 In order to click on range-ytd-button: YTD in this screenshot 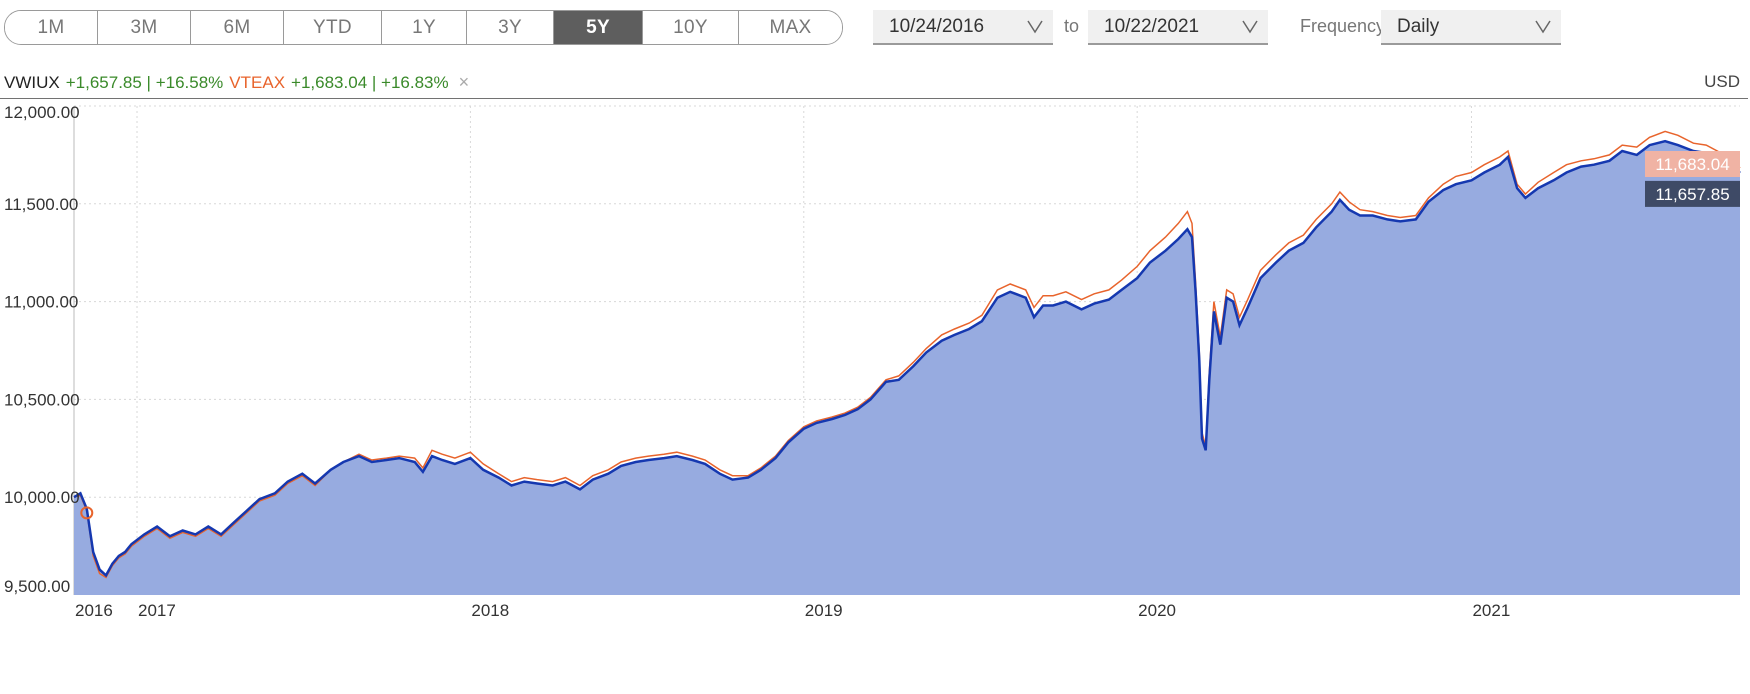, I will do `click(333, 27)`.